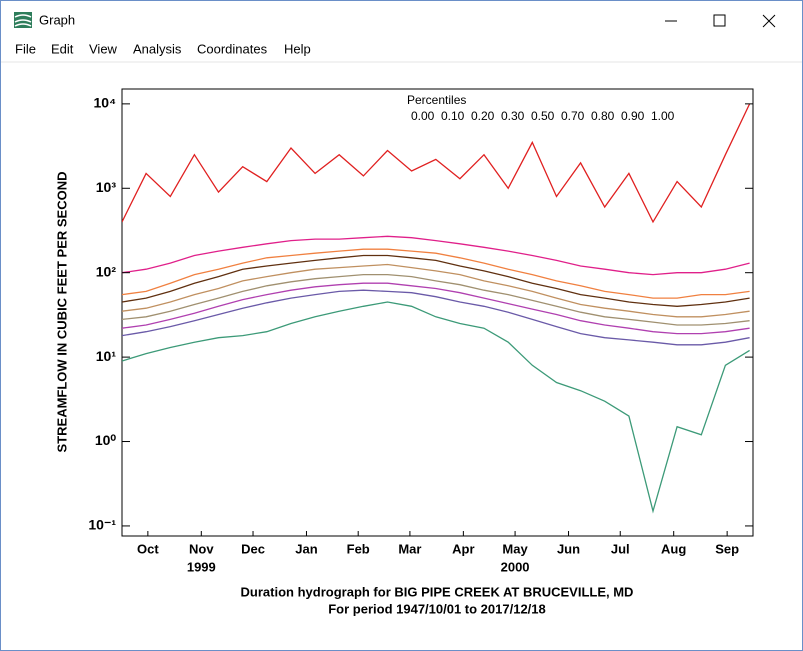 This screenshot has height=651, width=803. What do you see at coordinates (253, 548) in the screenshot?
I see `x-tick-label: Dec` at bounding box center [253, 548].